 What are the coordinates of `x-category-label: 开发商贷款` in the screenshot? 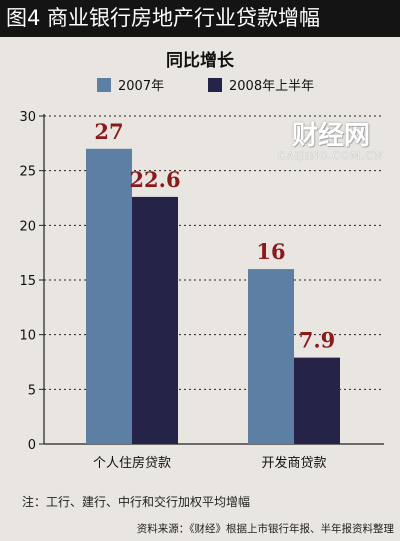 It's located at (293, 463).